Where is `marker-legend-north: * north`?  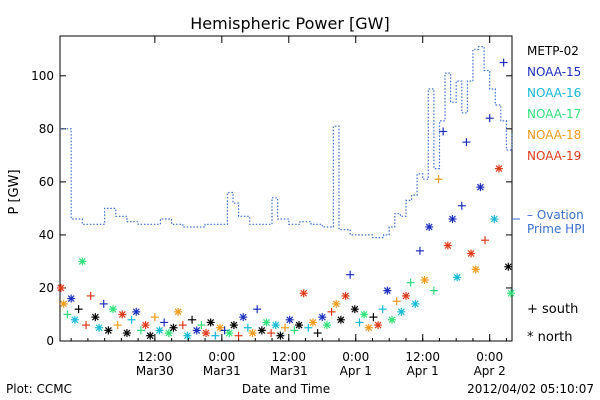
marker-legend-north: * north is located at coordinates (550, 337).